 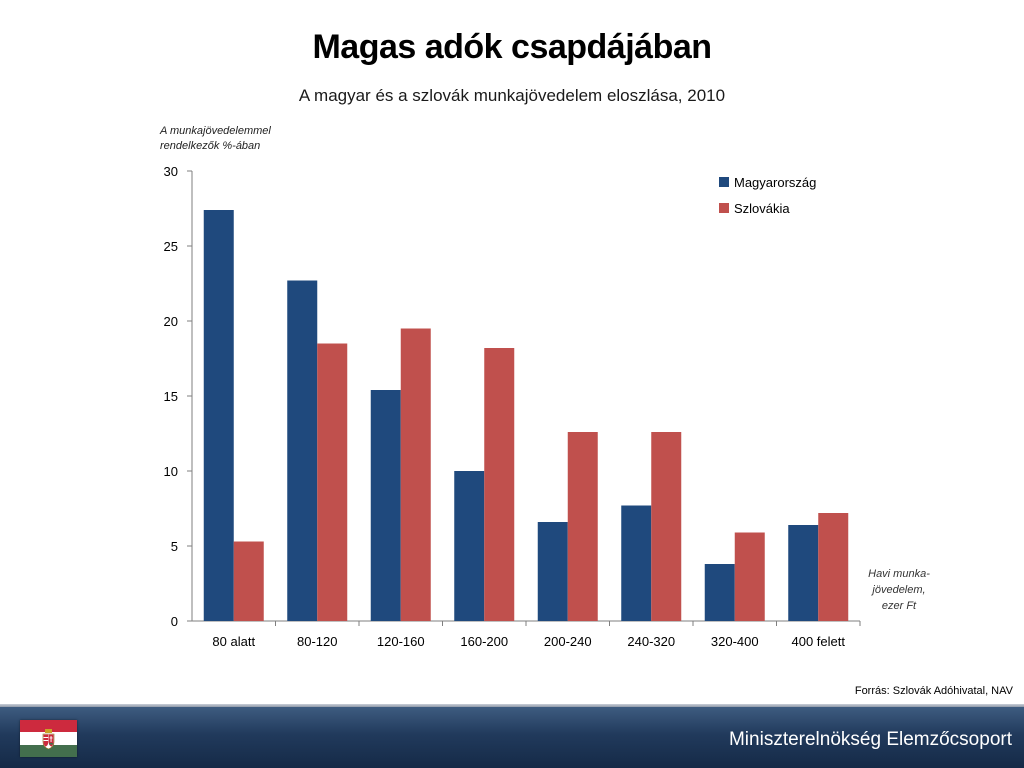 I want to click on footer-bar: Miniszterelnökség Elemzőcsoport, so click(x=512, y=737).